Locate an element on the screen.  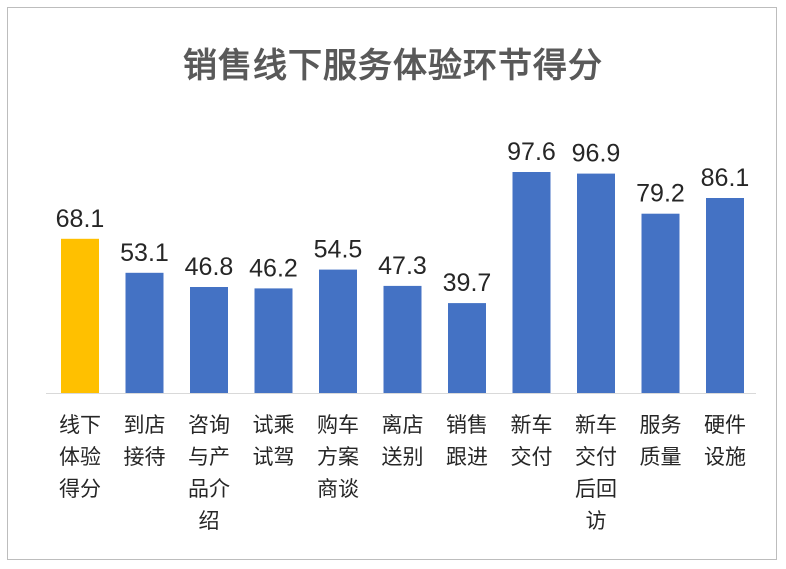
category-label: 新车交付后回访 is located at coordinates (596, 473).